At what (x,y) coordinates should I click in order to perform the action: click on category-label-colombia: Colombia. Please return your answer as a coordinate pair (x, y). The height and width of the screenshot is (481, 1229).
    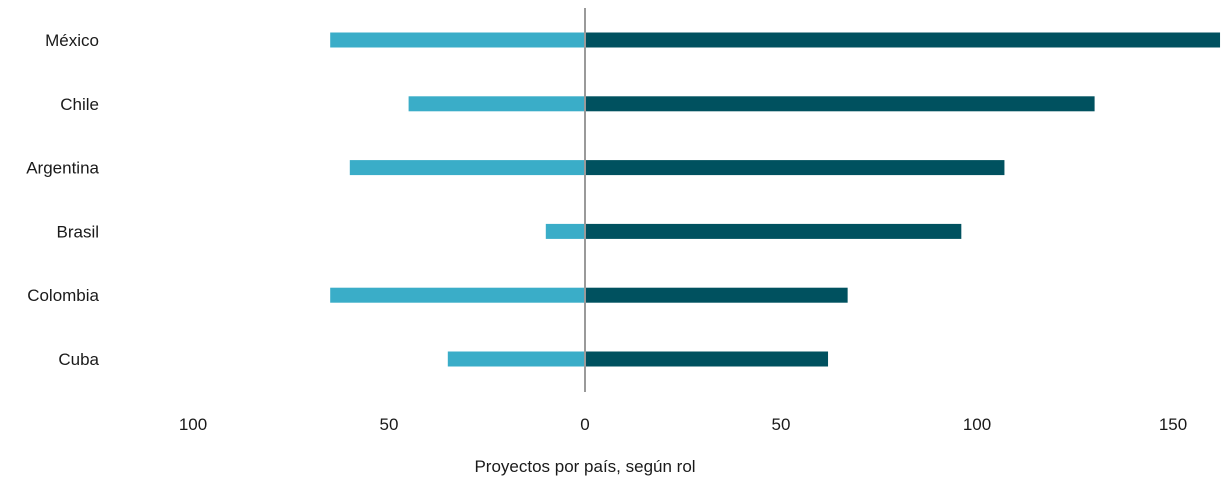
    Looking at the image, I should click on (63, 295).